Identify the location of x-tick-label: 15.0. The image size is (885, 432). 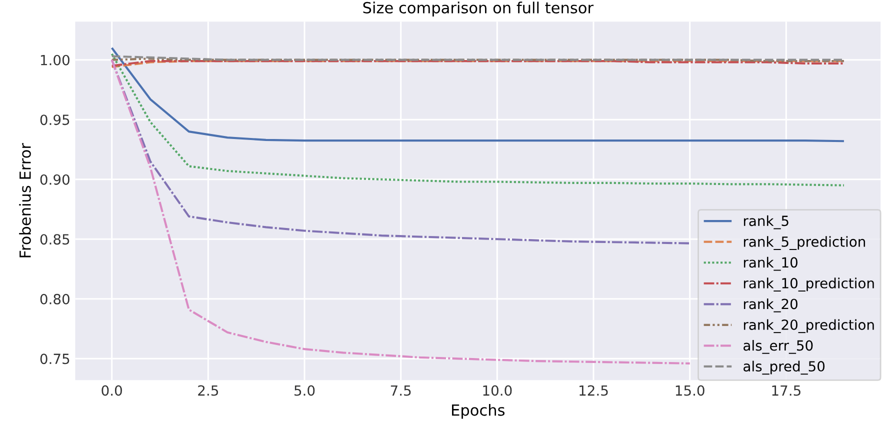
(690, 390).